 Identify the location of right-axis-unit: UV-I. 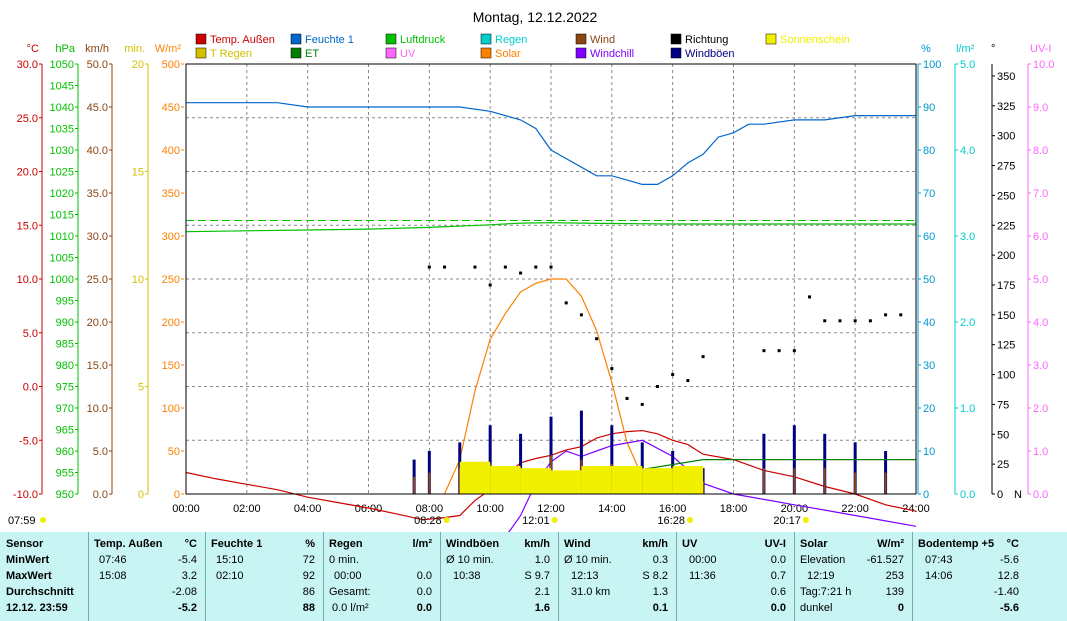
(1040, 49).